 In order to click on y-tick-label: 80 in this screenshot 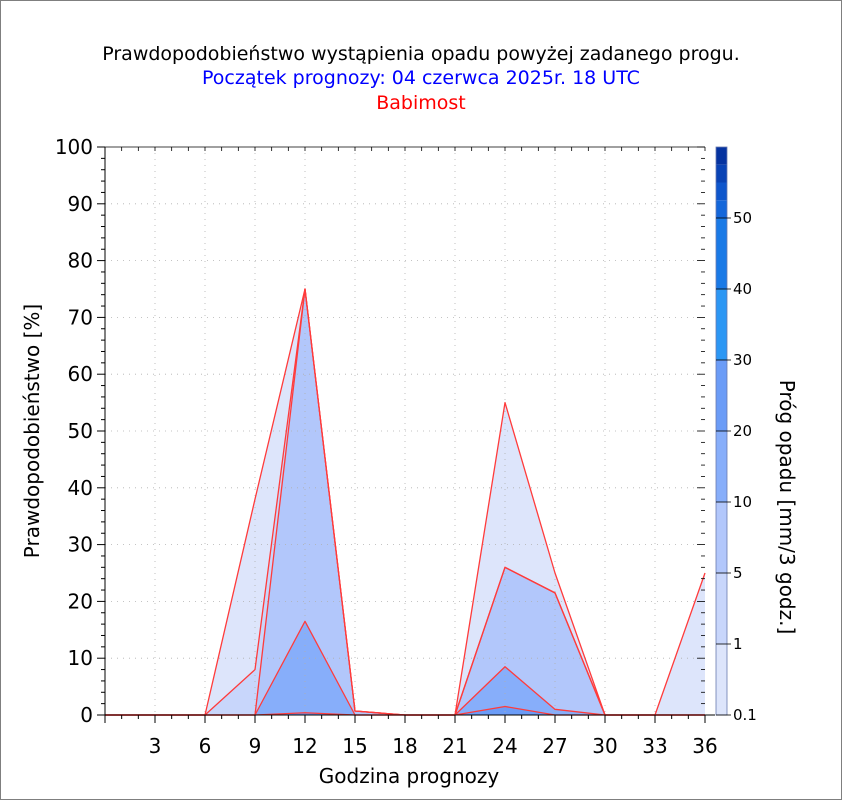, I will do `click(80, 261)`.